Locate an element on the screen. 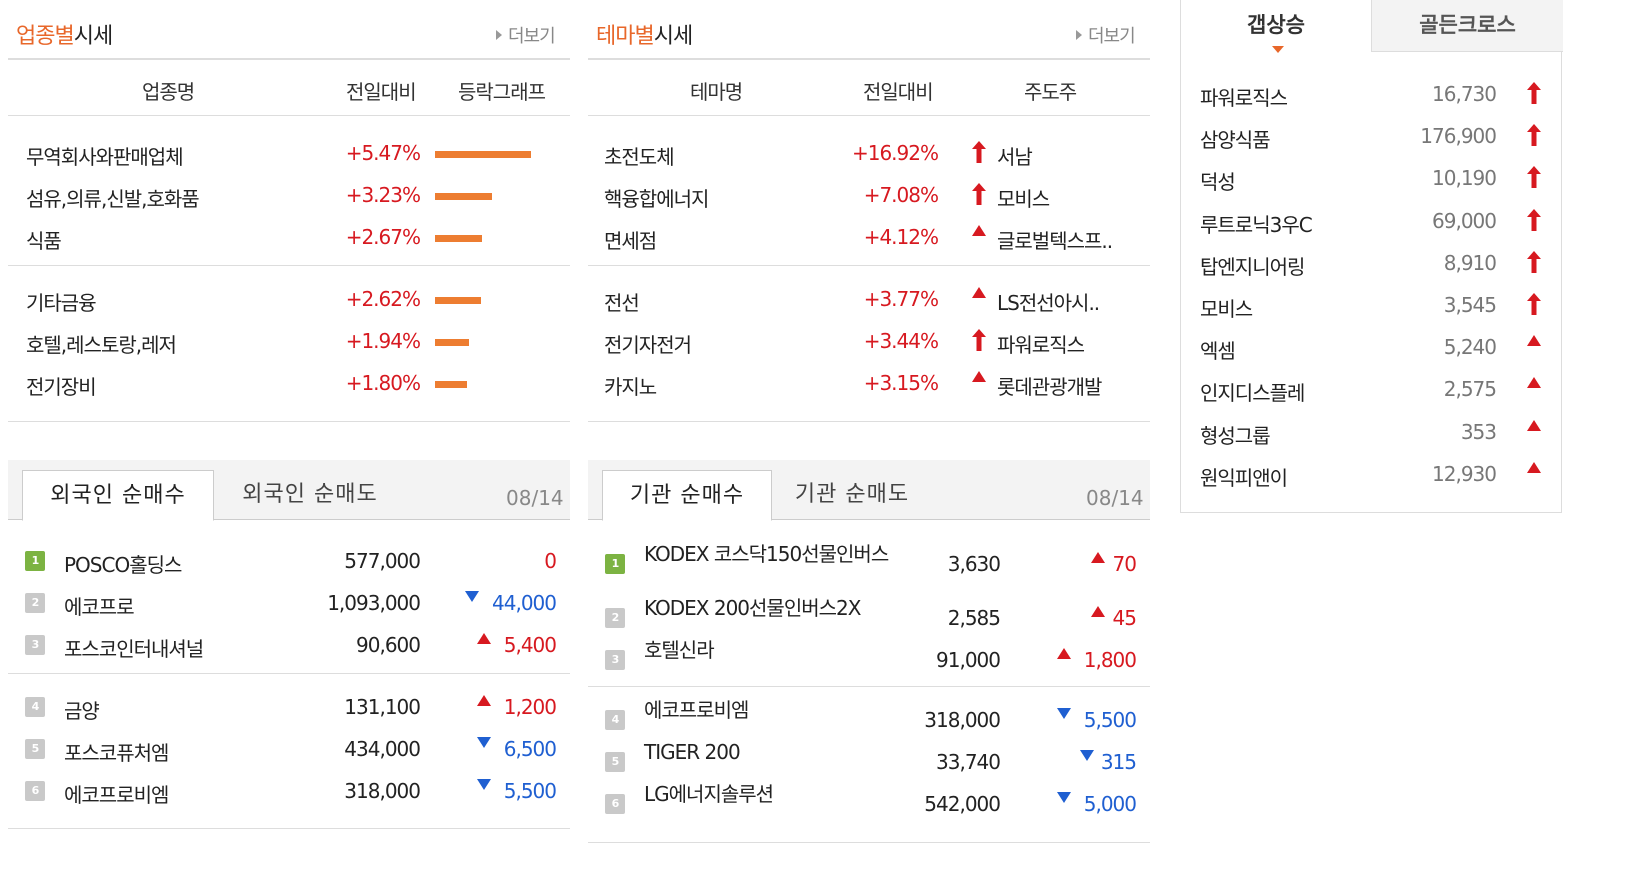  change-bar is located at coordinates (452, 342).